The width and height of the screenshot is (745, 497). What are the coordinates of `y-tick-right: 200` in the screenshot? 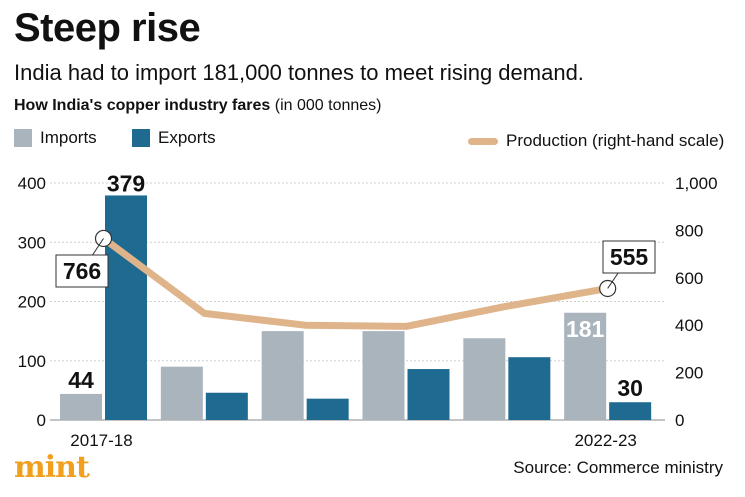 It's located at (689, 373).